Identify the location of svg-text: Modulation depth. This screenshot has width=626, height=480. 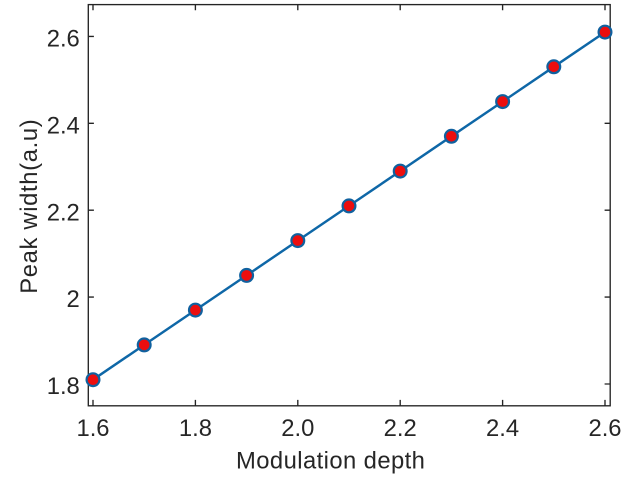
(330, 460).